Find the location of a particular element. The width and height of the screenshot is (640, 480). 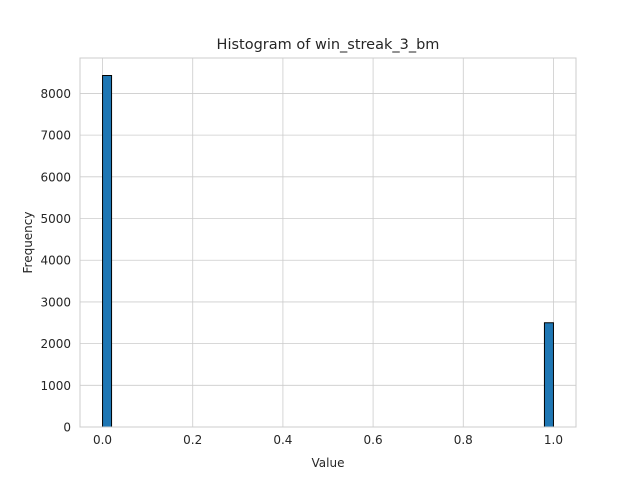

x-tick-labels: 0.0 0.2 0.4 0.6 0.8 1.0 is located at coordinates (328, 440).